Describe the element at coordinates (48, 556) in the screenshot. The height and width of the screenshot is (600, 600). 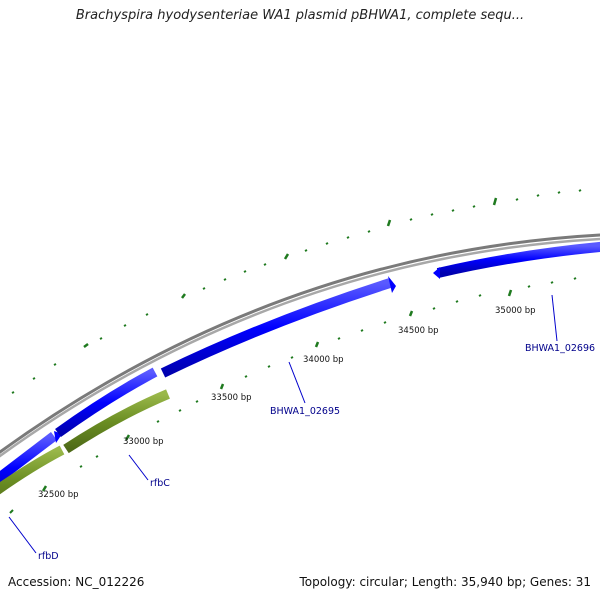
I see `feature-label-rfbD: rfbD` at that location.